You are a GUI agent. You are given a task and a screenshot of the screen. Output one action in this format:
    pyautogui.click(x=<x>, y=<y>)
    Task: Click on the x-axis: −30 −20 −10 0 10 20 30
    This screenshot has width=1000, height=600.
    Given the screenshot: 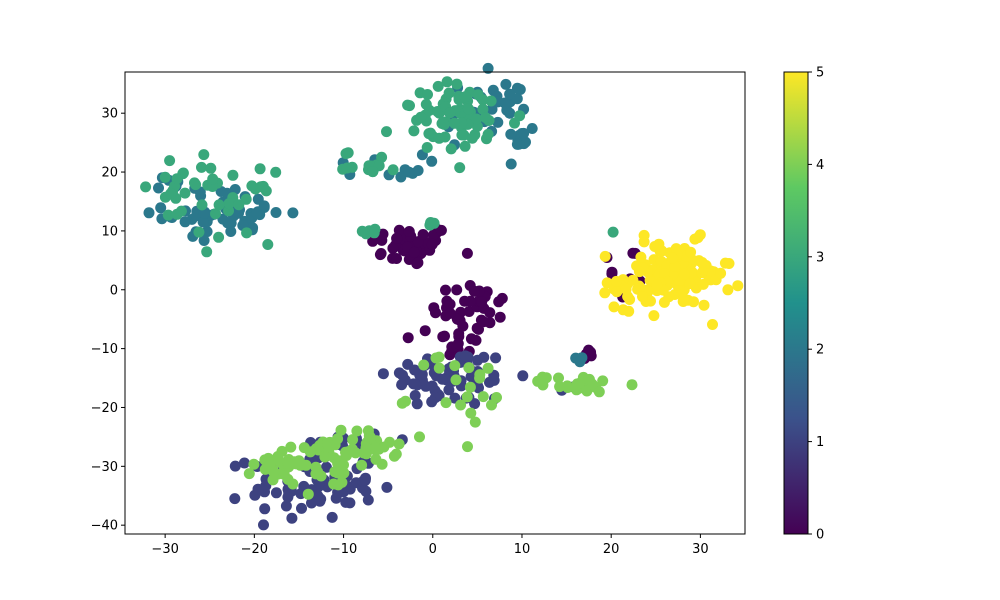 What is the action you would take?
    pyautogui.click(x=430, y=545)
    